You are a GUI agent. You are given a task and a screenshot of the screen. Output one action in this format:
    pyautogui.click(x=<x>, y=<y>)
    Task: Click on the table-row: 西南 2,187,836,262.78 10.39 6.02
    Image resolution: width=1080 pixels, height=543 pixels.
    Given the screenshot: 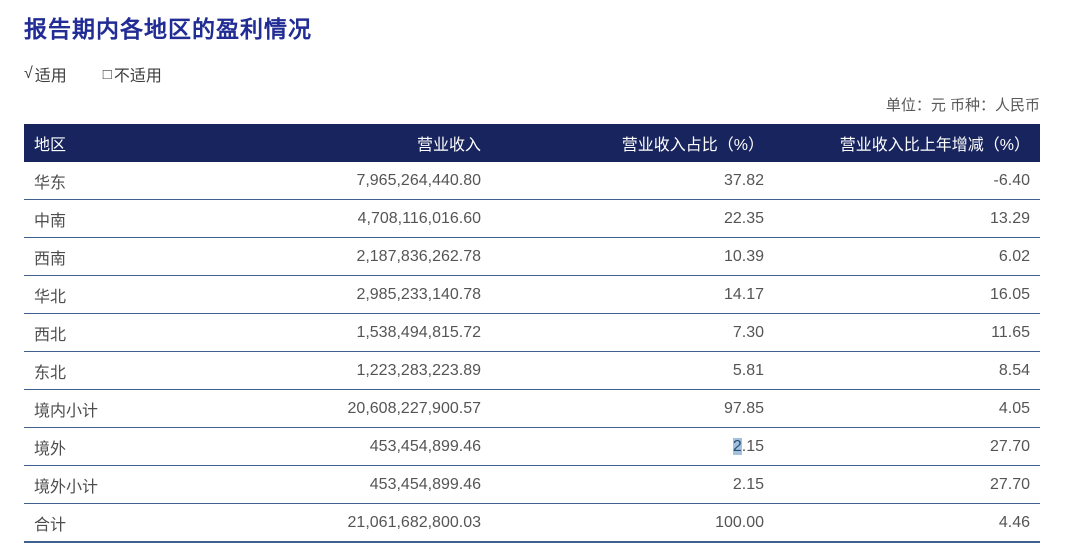 What is the action you would take?
    pyautogui.click(x=532, y=256)
    